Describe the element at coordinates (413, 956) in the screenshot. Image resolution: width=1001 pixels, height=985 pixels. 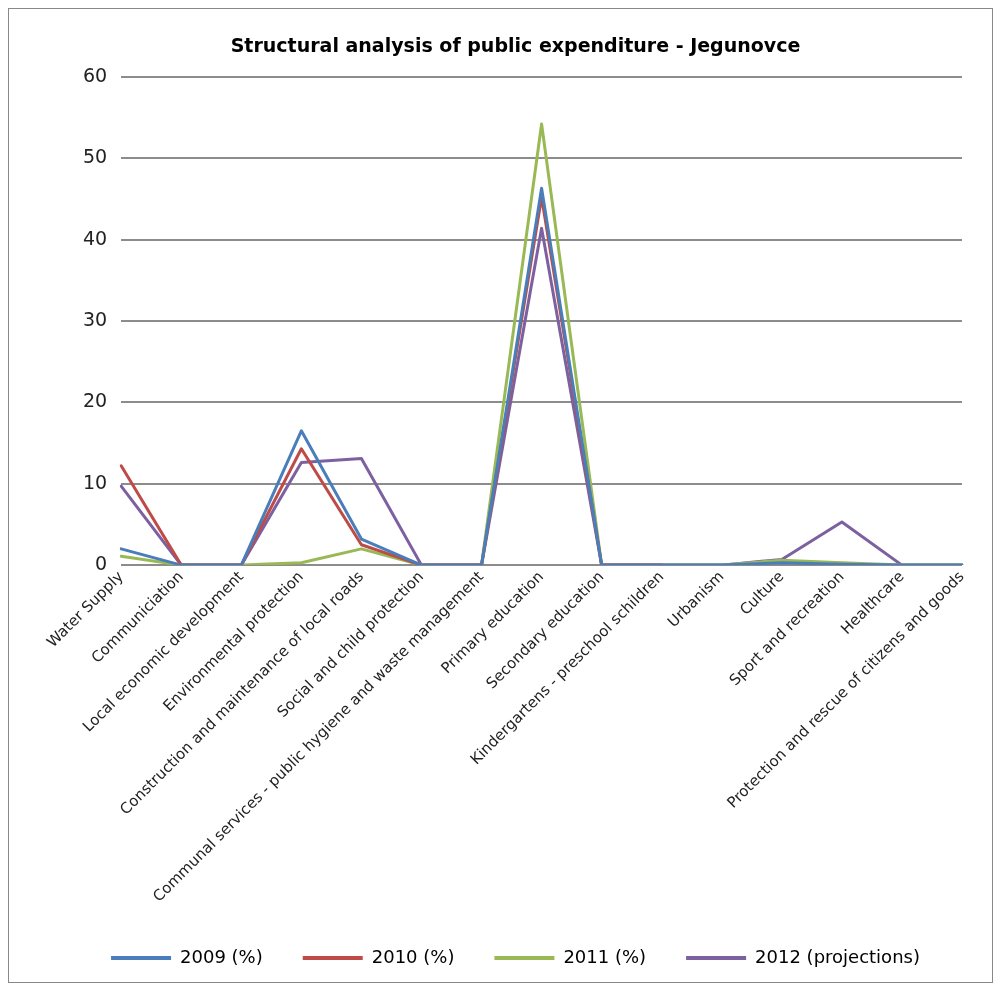
I see `legend-label: 2010 (%)` at that location.